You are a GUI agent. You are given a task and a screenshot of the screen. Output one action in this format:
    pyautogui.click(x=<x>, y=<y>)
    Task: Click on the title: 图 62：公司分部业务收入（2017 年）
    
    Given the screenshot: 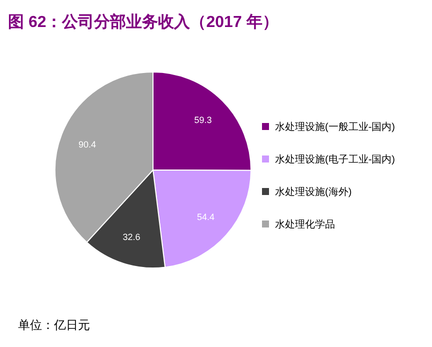 What is the action you would take?
    pyautogui.click(x=143, y=22)
    